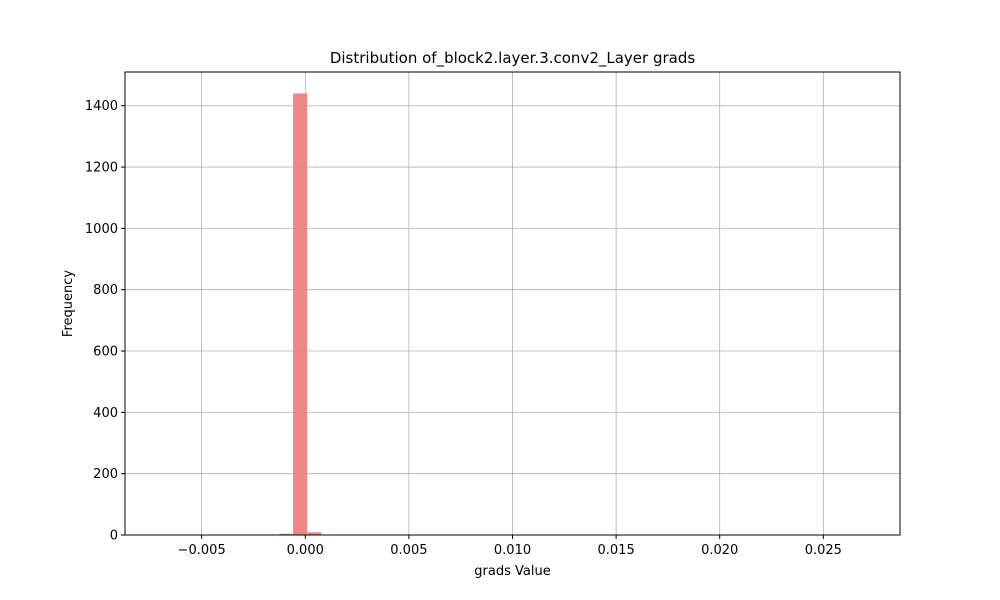 Image resolution: width=1000 pixels, height=600 pixels. Describe the element at coordinates (105, 321) in the screenshot. I see `y-axis-ticks: 0 200 400 600 800 1000 1200 1400` at that location.